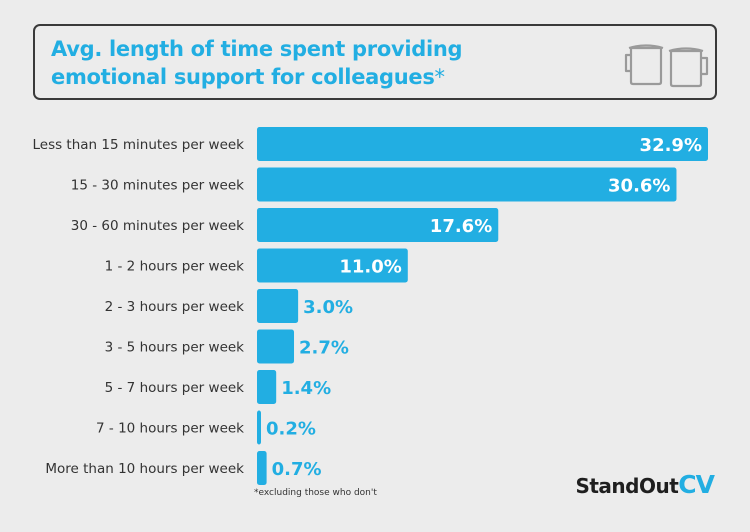 The width and height of the screenshot is (750, 532). Describe the element at coordinates (461, 226) in the screenshot. I see `value-label: 17.6%` at that location.